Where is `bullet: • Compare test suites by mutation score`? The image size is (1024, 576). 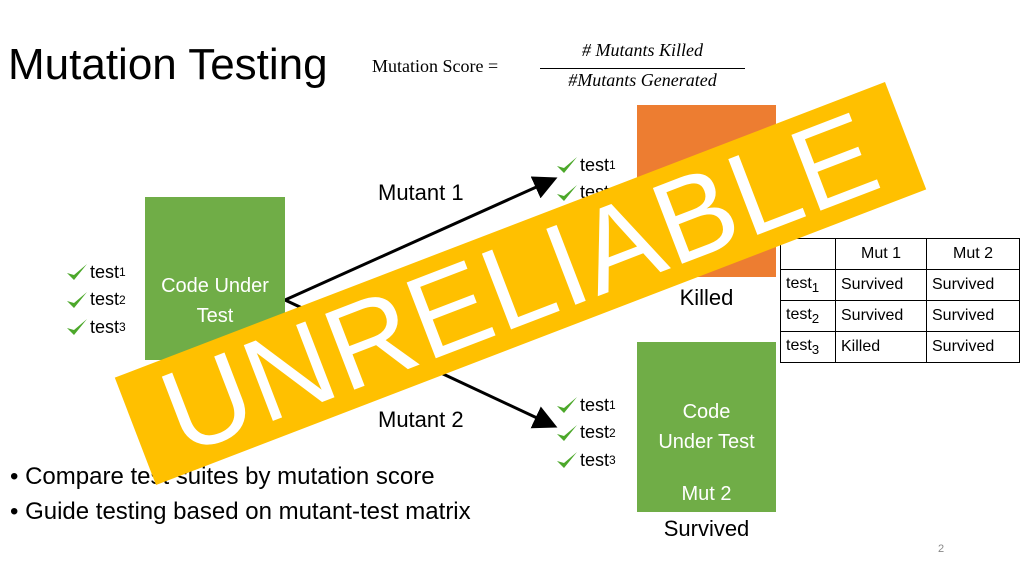
bullet: • Compare test suites by mutation score is located at coordinates (222, 476).